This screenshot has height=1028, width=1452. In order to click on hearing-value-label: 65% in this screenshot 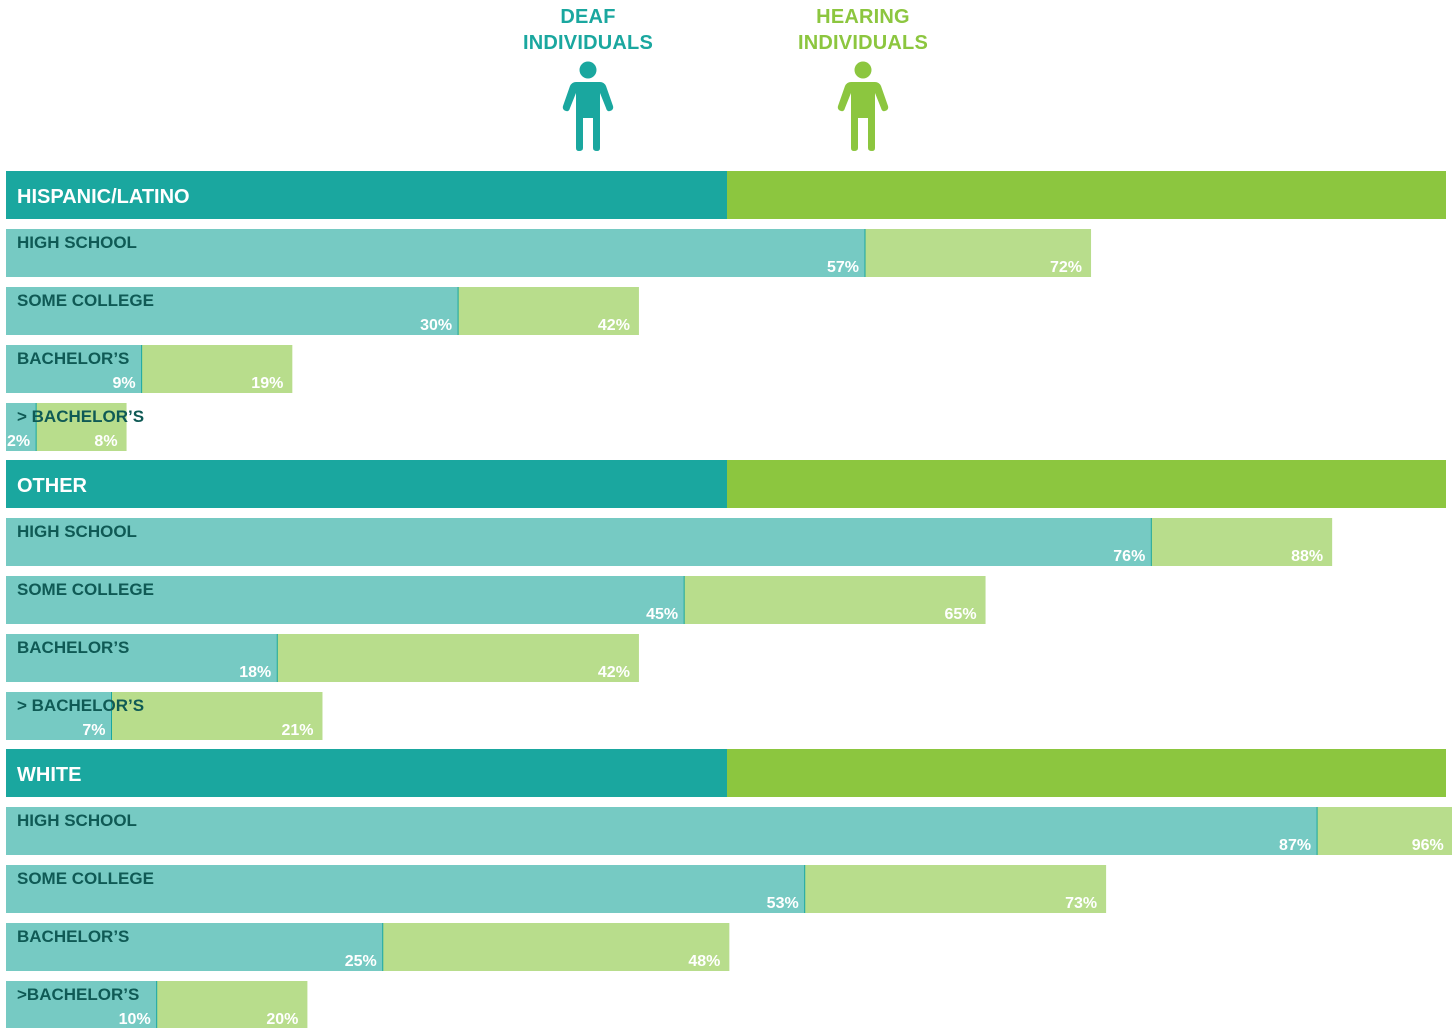, I will do `click(961, 614)`.